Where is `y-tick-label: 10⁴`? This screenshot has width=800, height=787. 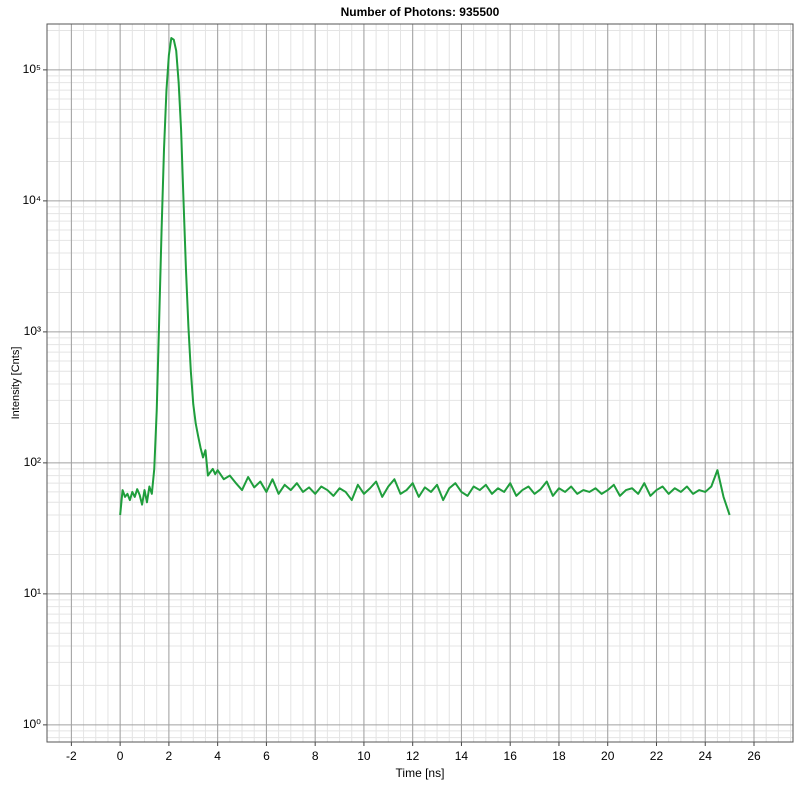
y-tick-label: 10⁴ is located at coordinates (31, 200).